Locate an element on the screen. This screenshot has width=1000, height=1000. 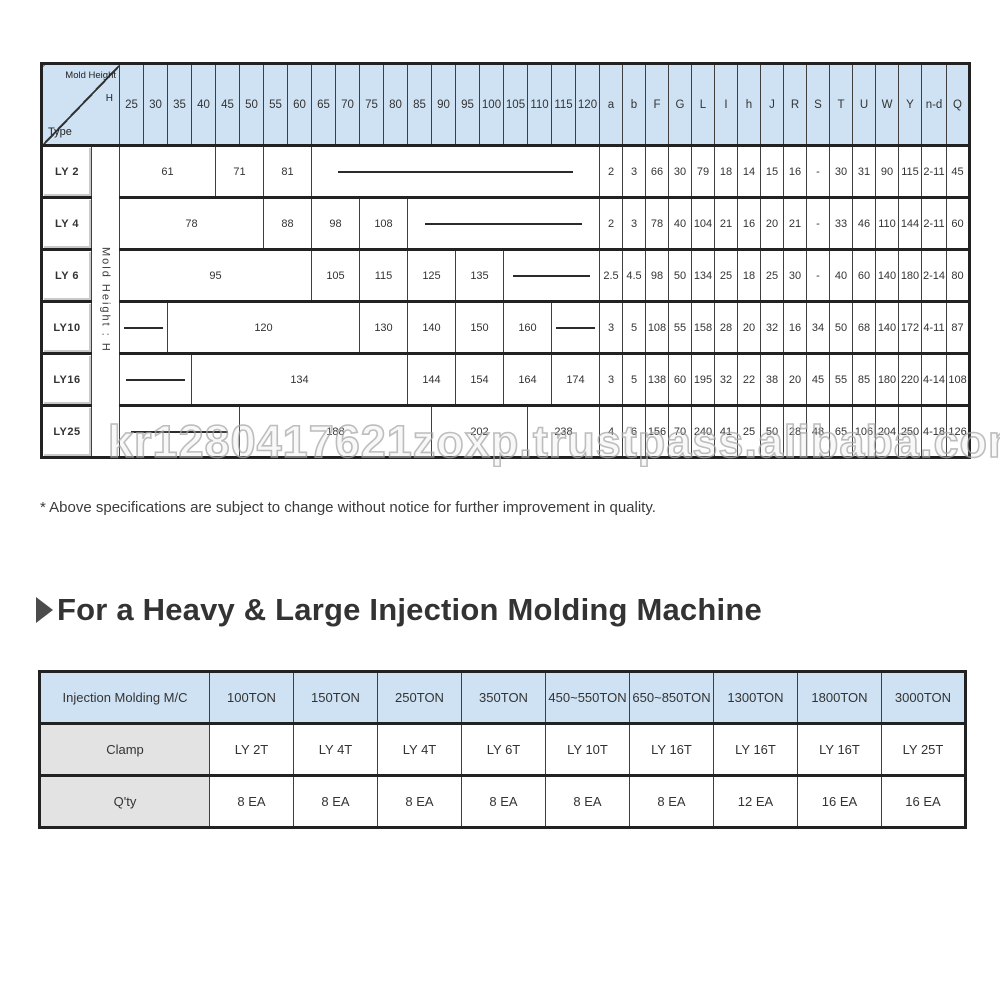
spec-value-cell: 2.5 is located at coordinates (611, 275).